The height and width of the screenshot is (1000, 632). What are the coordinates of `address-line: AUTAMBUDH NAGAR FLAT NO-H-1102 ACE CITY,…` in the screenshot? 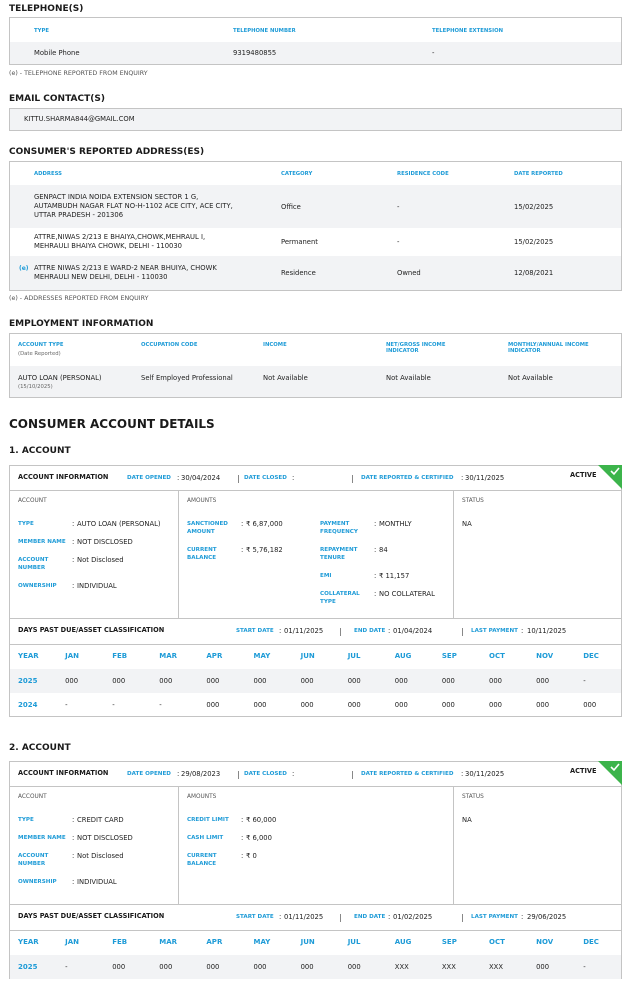 It's located at (133, 206).